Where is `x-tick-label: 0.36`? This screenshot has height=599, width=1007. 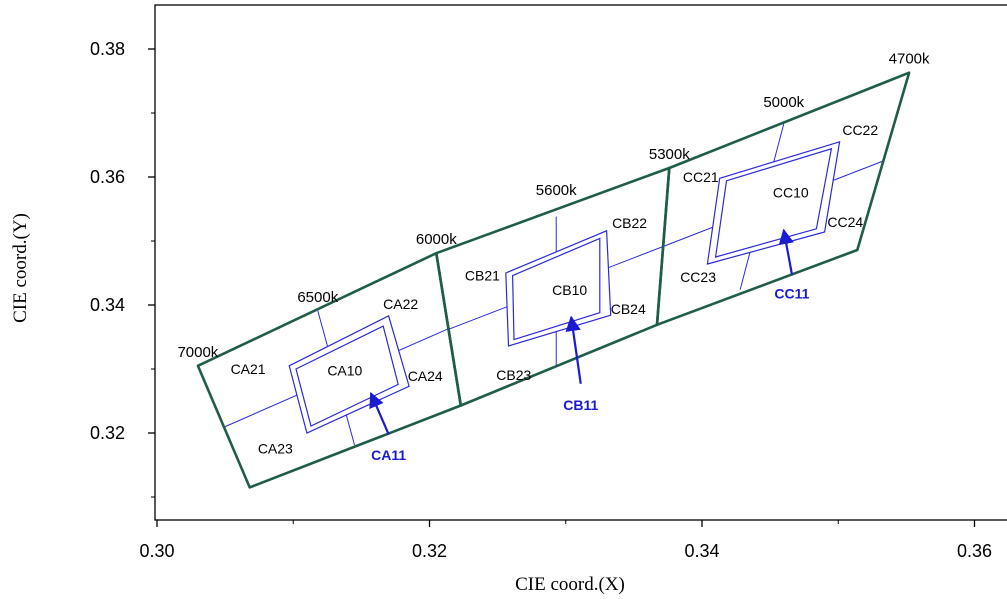
x-tick-label: 0.36 is located at coordinates (974, 551).